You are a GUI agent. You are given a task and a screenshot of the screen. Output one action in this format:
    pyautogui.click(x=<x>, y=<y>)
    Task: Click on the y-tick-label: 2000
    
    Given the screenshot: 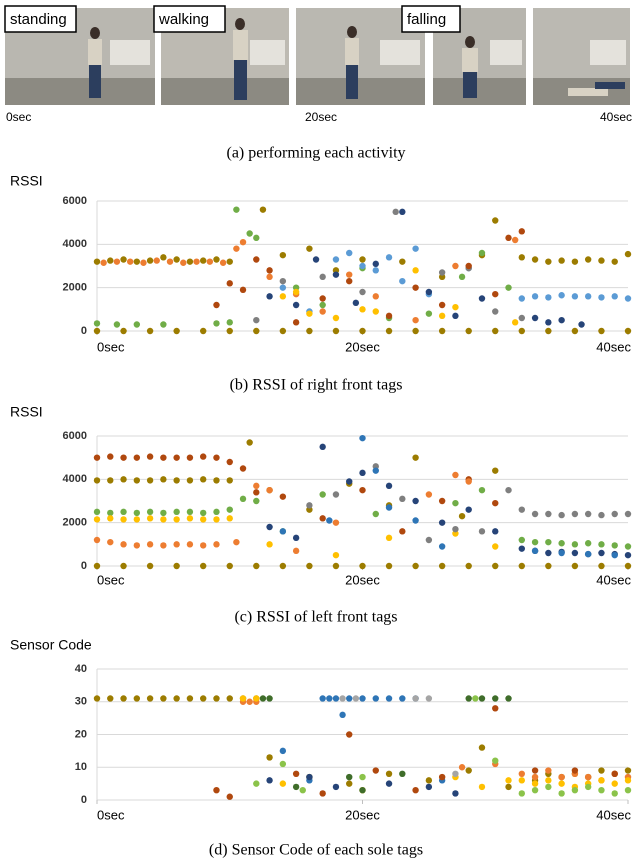 What is the action you would take?
    pyautogui.click(x=75, y=523)
    